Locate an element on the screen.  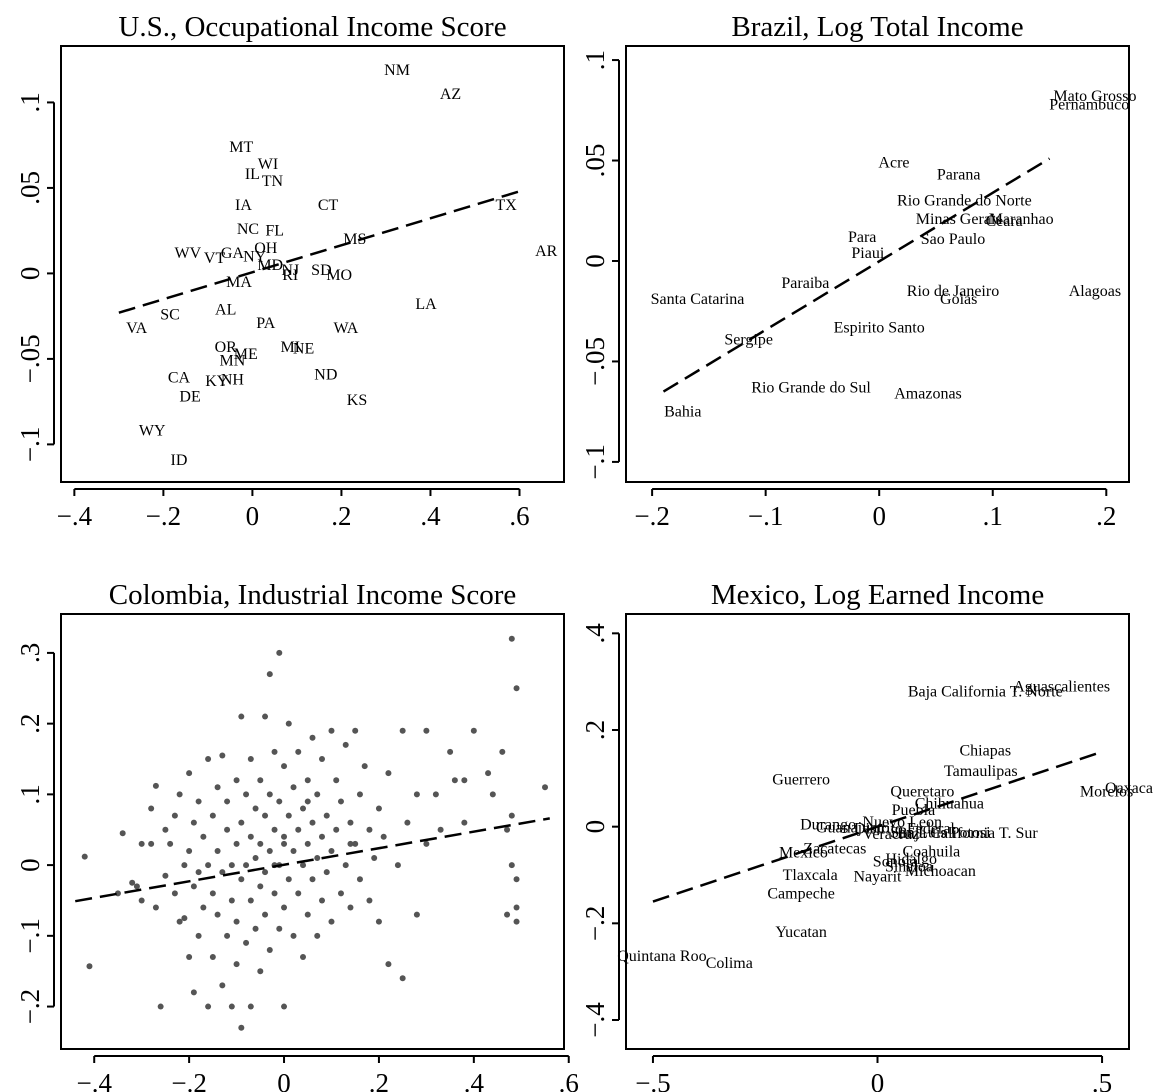
point-label: ND is located at coordinates (325, 374).